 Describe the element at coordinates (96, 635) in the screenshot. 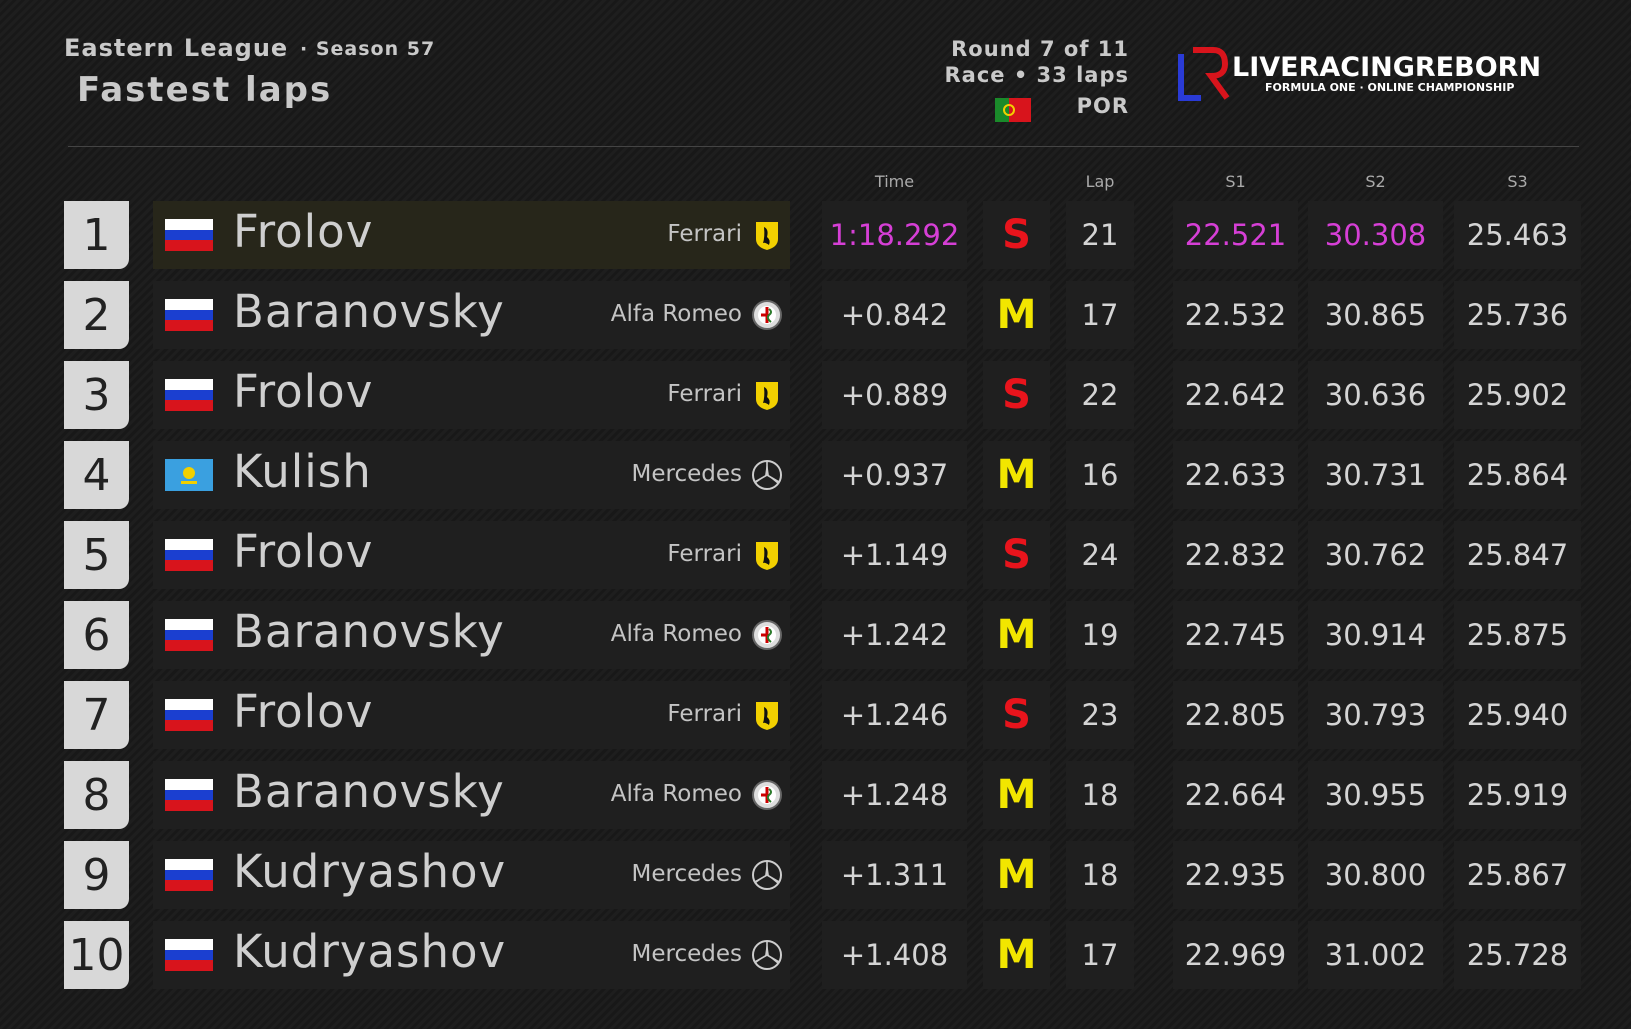

I see `position: 6` at that location.